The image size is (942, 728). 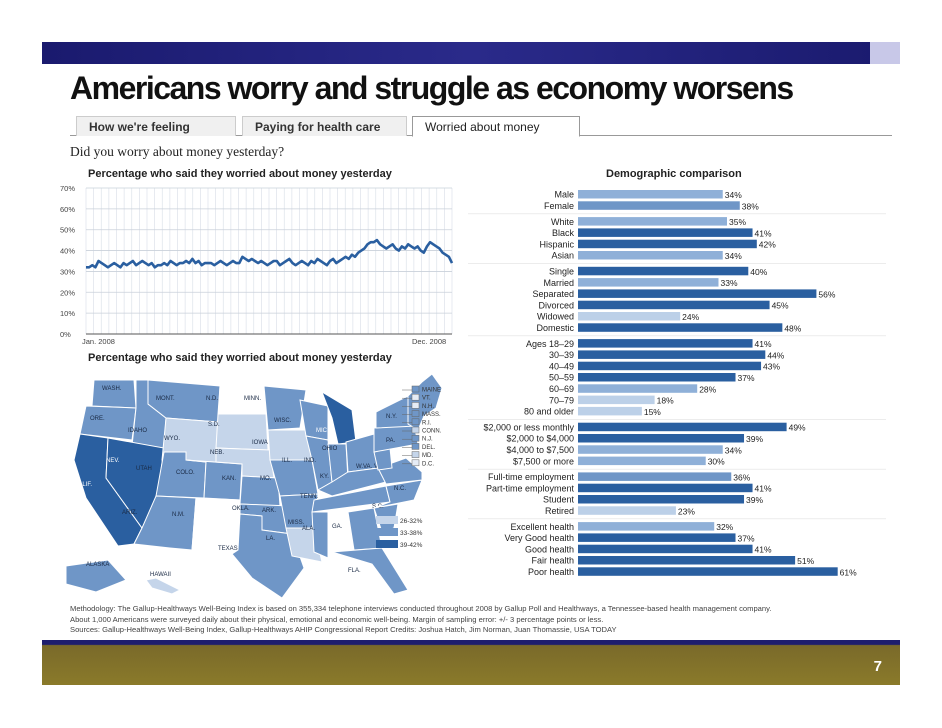 I want to click on ne-state-label: N.H., so click(x=428, y=407).